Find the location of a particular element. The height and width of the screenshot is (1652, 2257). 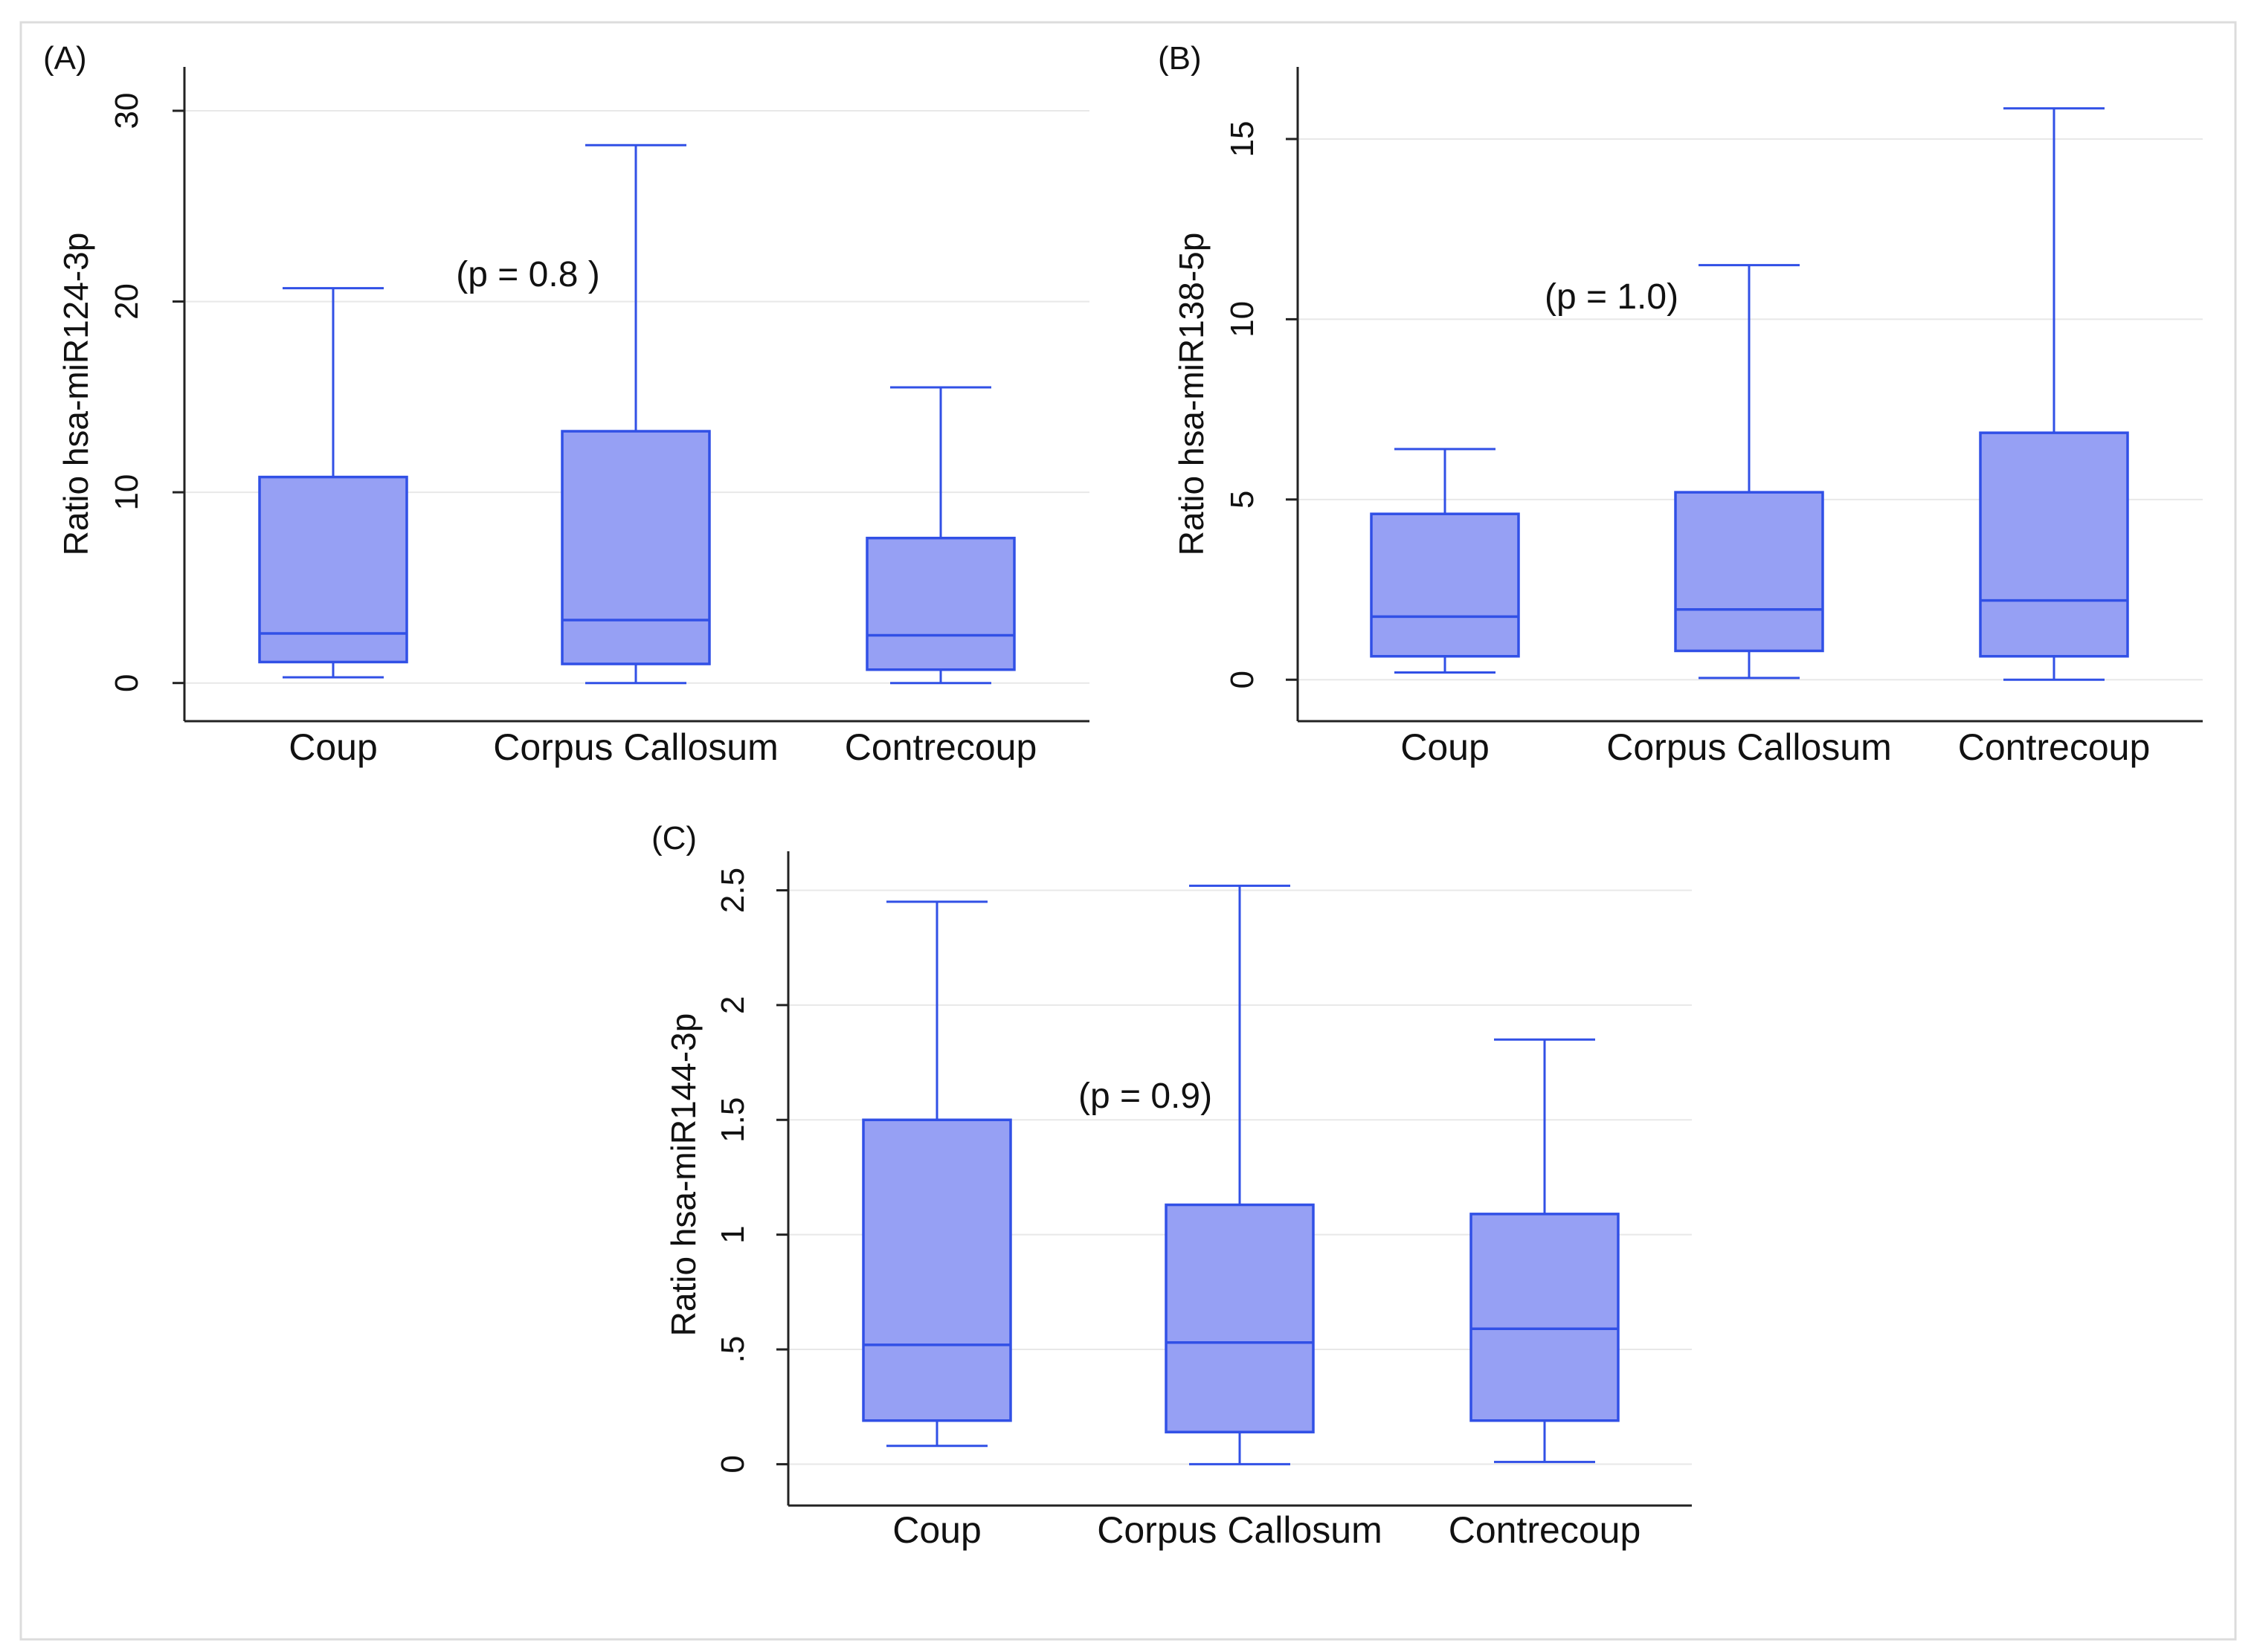

p-value-annotation: (p = 0.8 ) is located at coordinates (527, 274).